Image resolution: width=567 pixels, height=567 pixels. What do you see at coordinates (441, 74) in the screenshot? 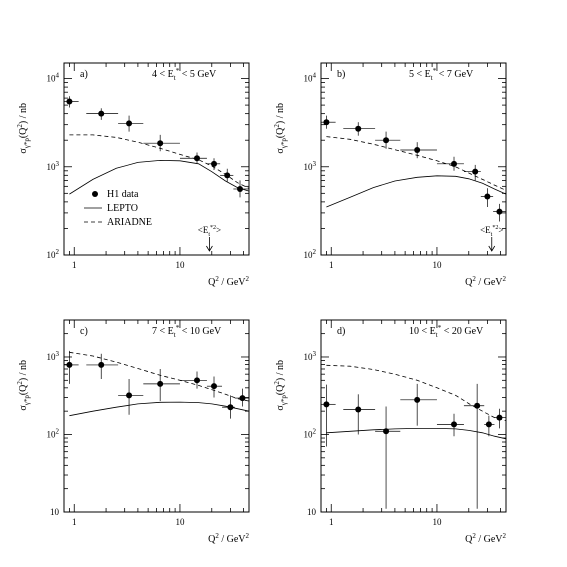
I see `range-label: 5 < Et* < 7 GeV` at bounding box center [441, 74].